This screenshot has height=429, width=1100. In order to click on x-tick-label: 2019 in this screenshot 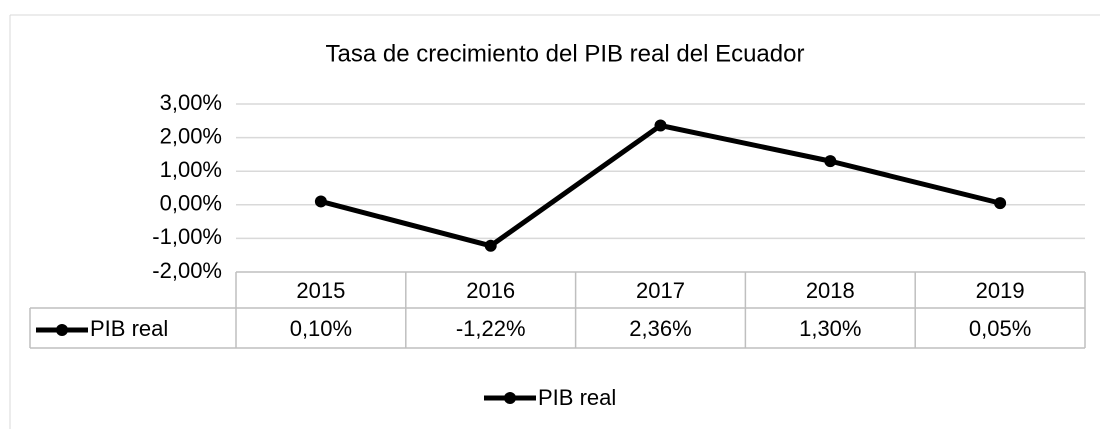, I will do `click(1000, 290)`.